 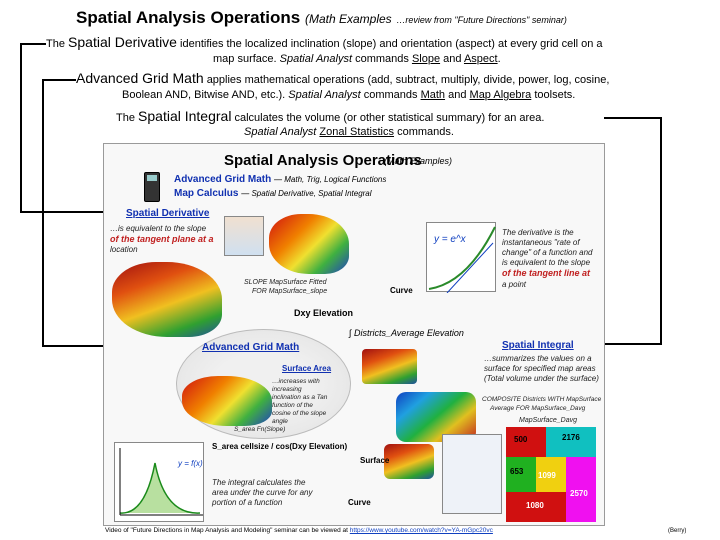 What do you see at coordinates (167, 299) in the screenshot?
I see `terrain-surface-left` at bounding box center [167, 299].